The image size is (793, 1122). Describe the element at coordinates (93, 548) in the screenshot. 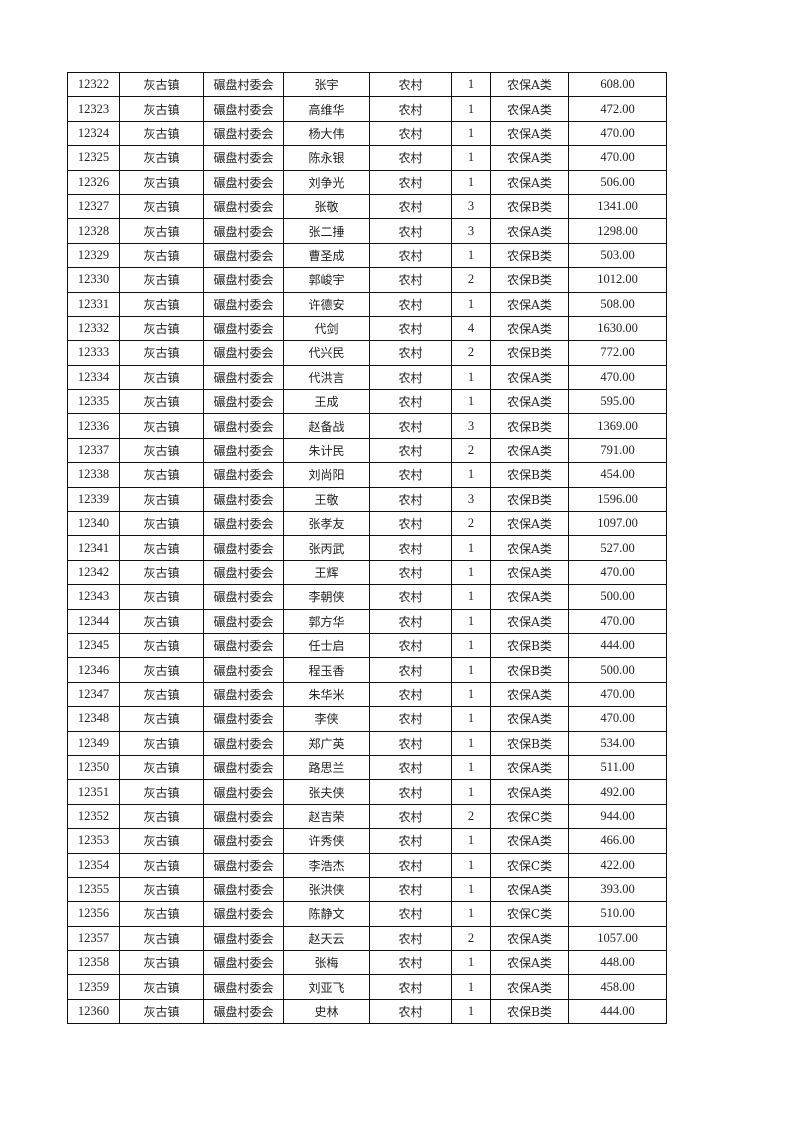

I see `record-id-cell: 12341` at that location.